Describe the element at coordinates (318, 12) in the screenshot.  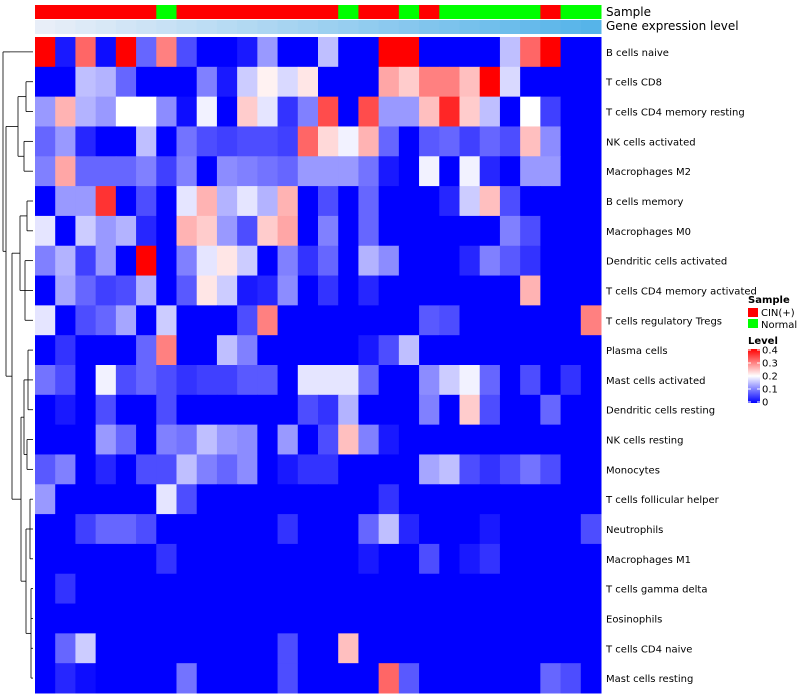
I see `sample-annotation-bar` at that location.